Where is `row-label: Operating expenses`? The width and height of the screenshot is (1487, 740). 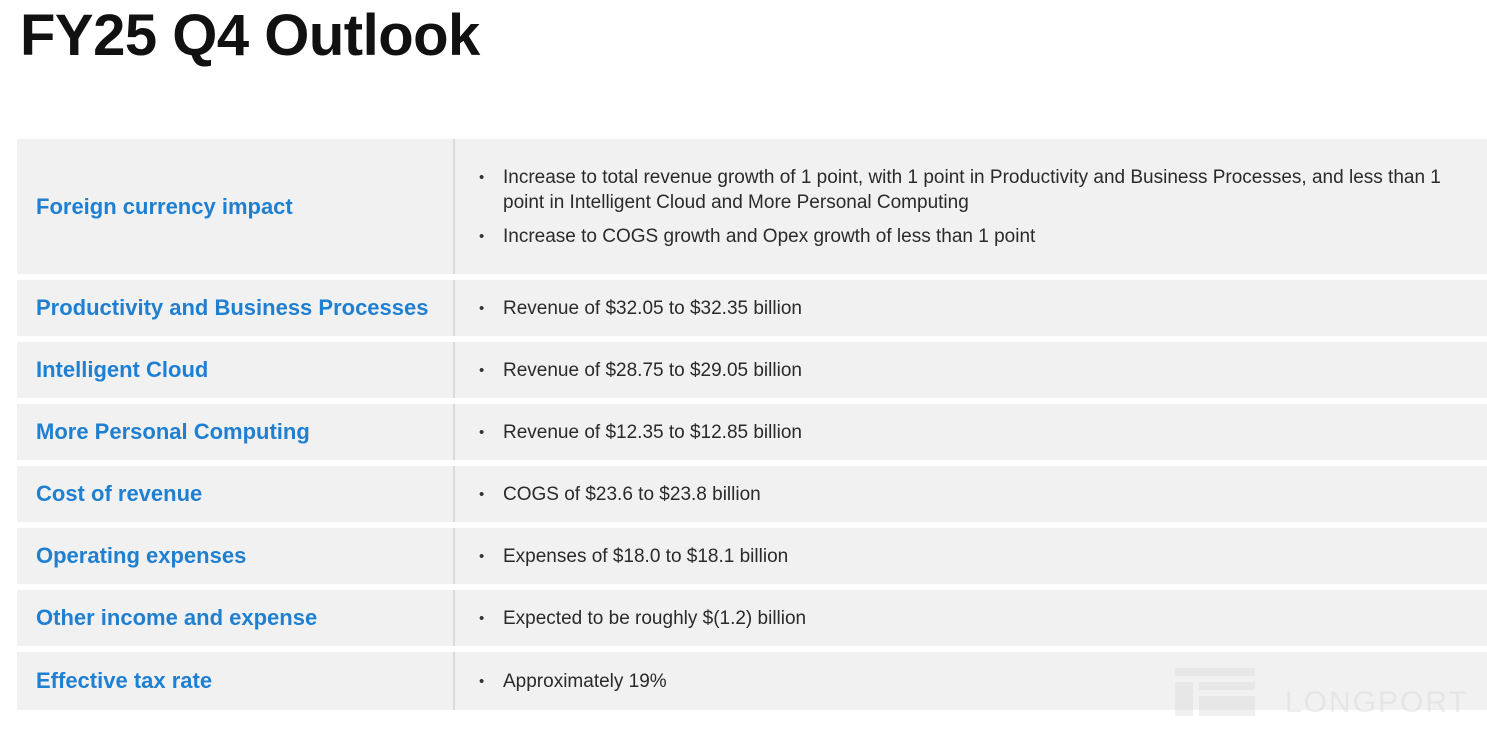
row-label: Operating expenses is located at coordinates (236, 556).